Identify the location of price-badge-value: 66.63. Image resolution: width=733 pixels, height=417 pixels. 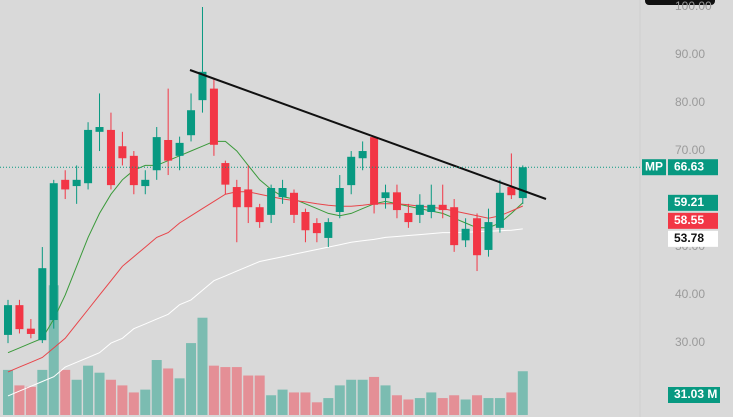
(689, 166).